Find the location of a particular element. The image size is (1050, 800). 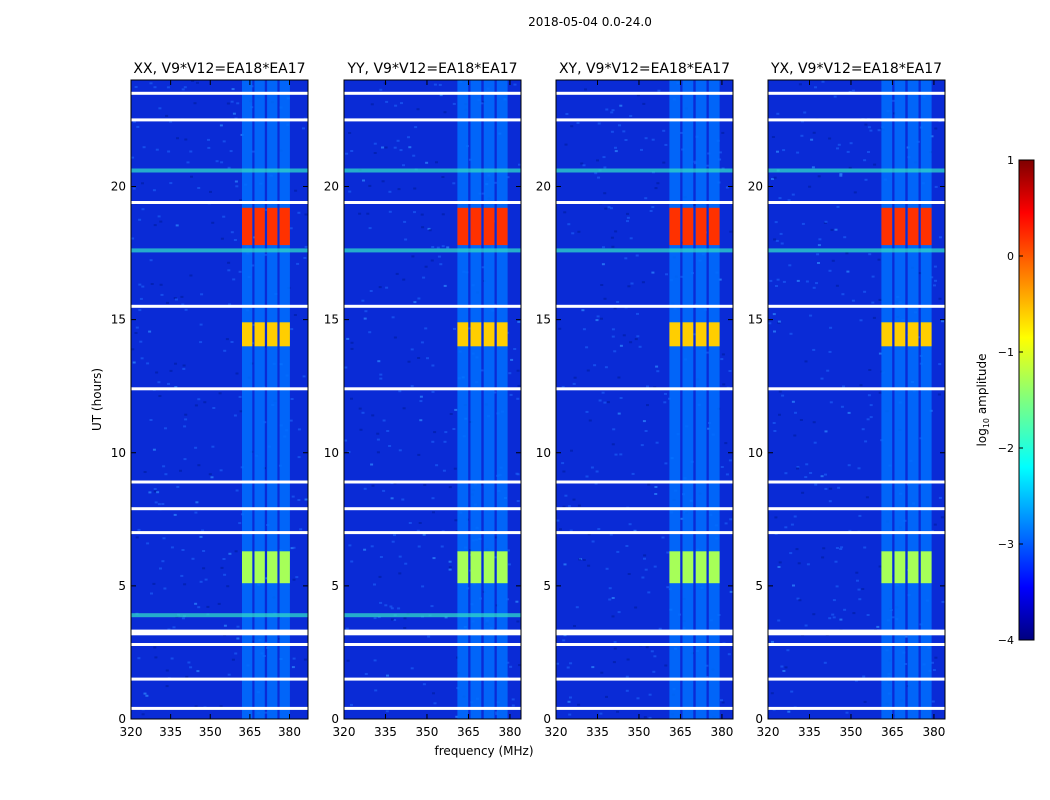

y-tick-label: 10 is located at coordinates (755, 453).